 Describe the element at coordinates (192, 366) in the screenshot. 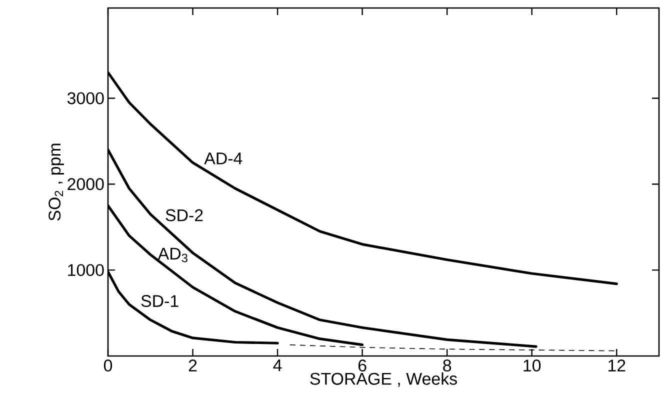

I see `x-tick-label: 2` at that location.